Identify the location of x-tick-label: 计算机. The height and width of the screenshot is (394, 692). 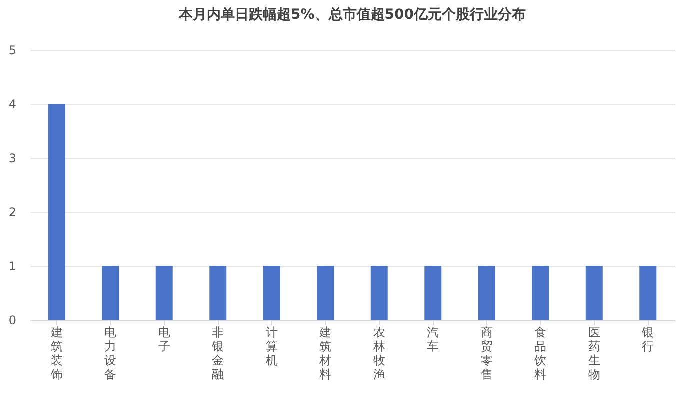
(272, 347).